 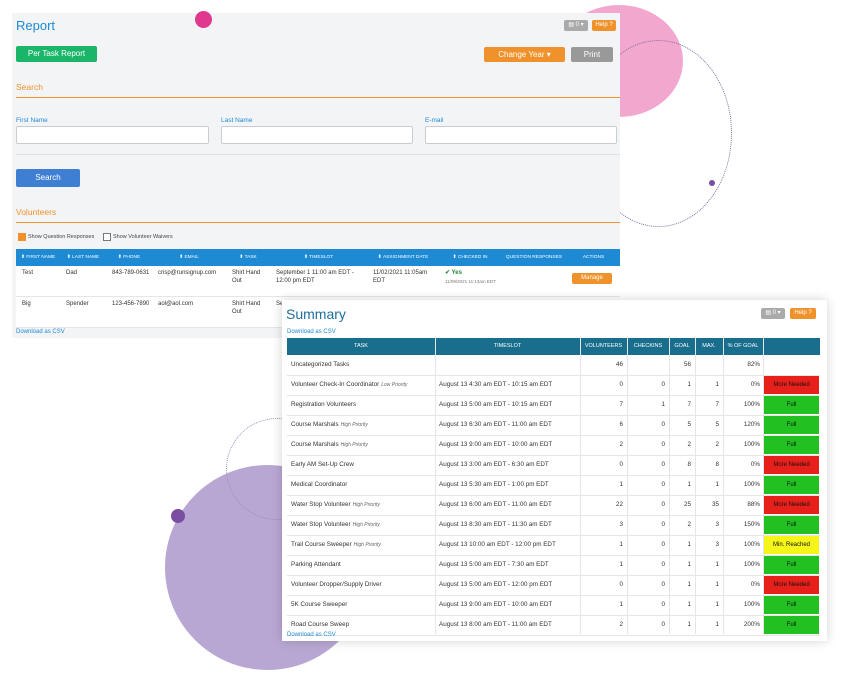 I want to click on cell-max: 2, so click(x=717, y=444).